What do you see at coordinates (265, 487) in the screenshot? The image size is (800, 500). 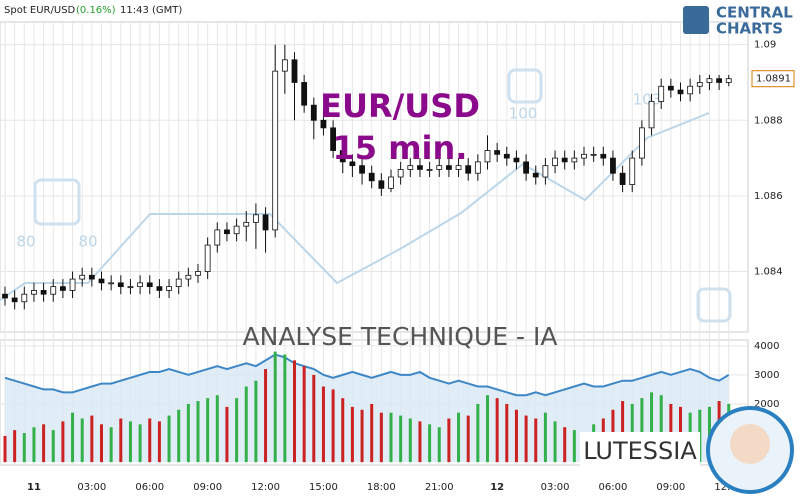 I see `x-tick-label: 12:00` at bounding box center [265, 487].